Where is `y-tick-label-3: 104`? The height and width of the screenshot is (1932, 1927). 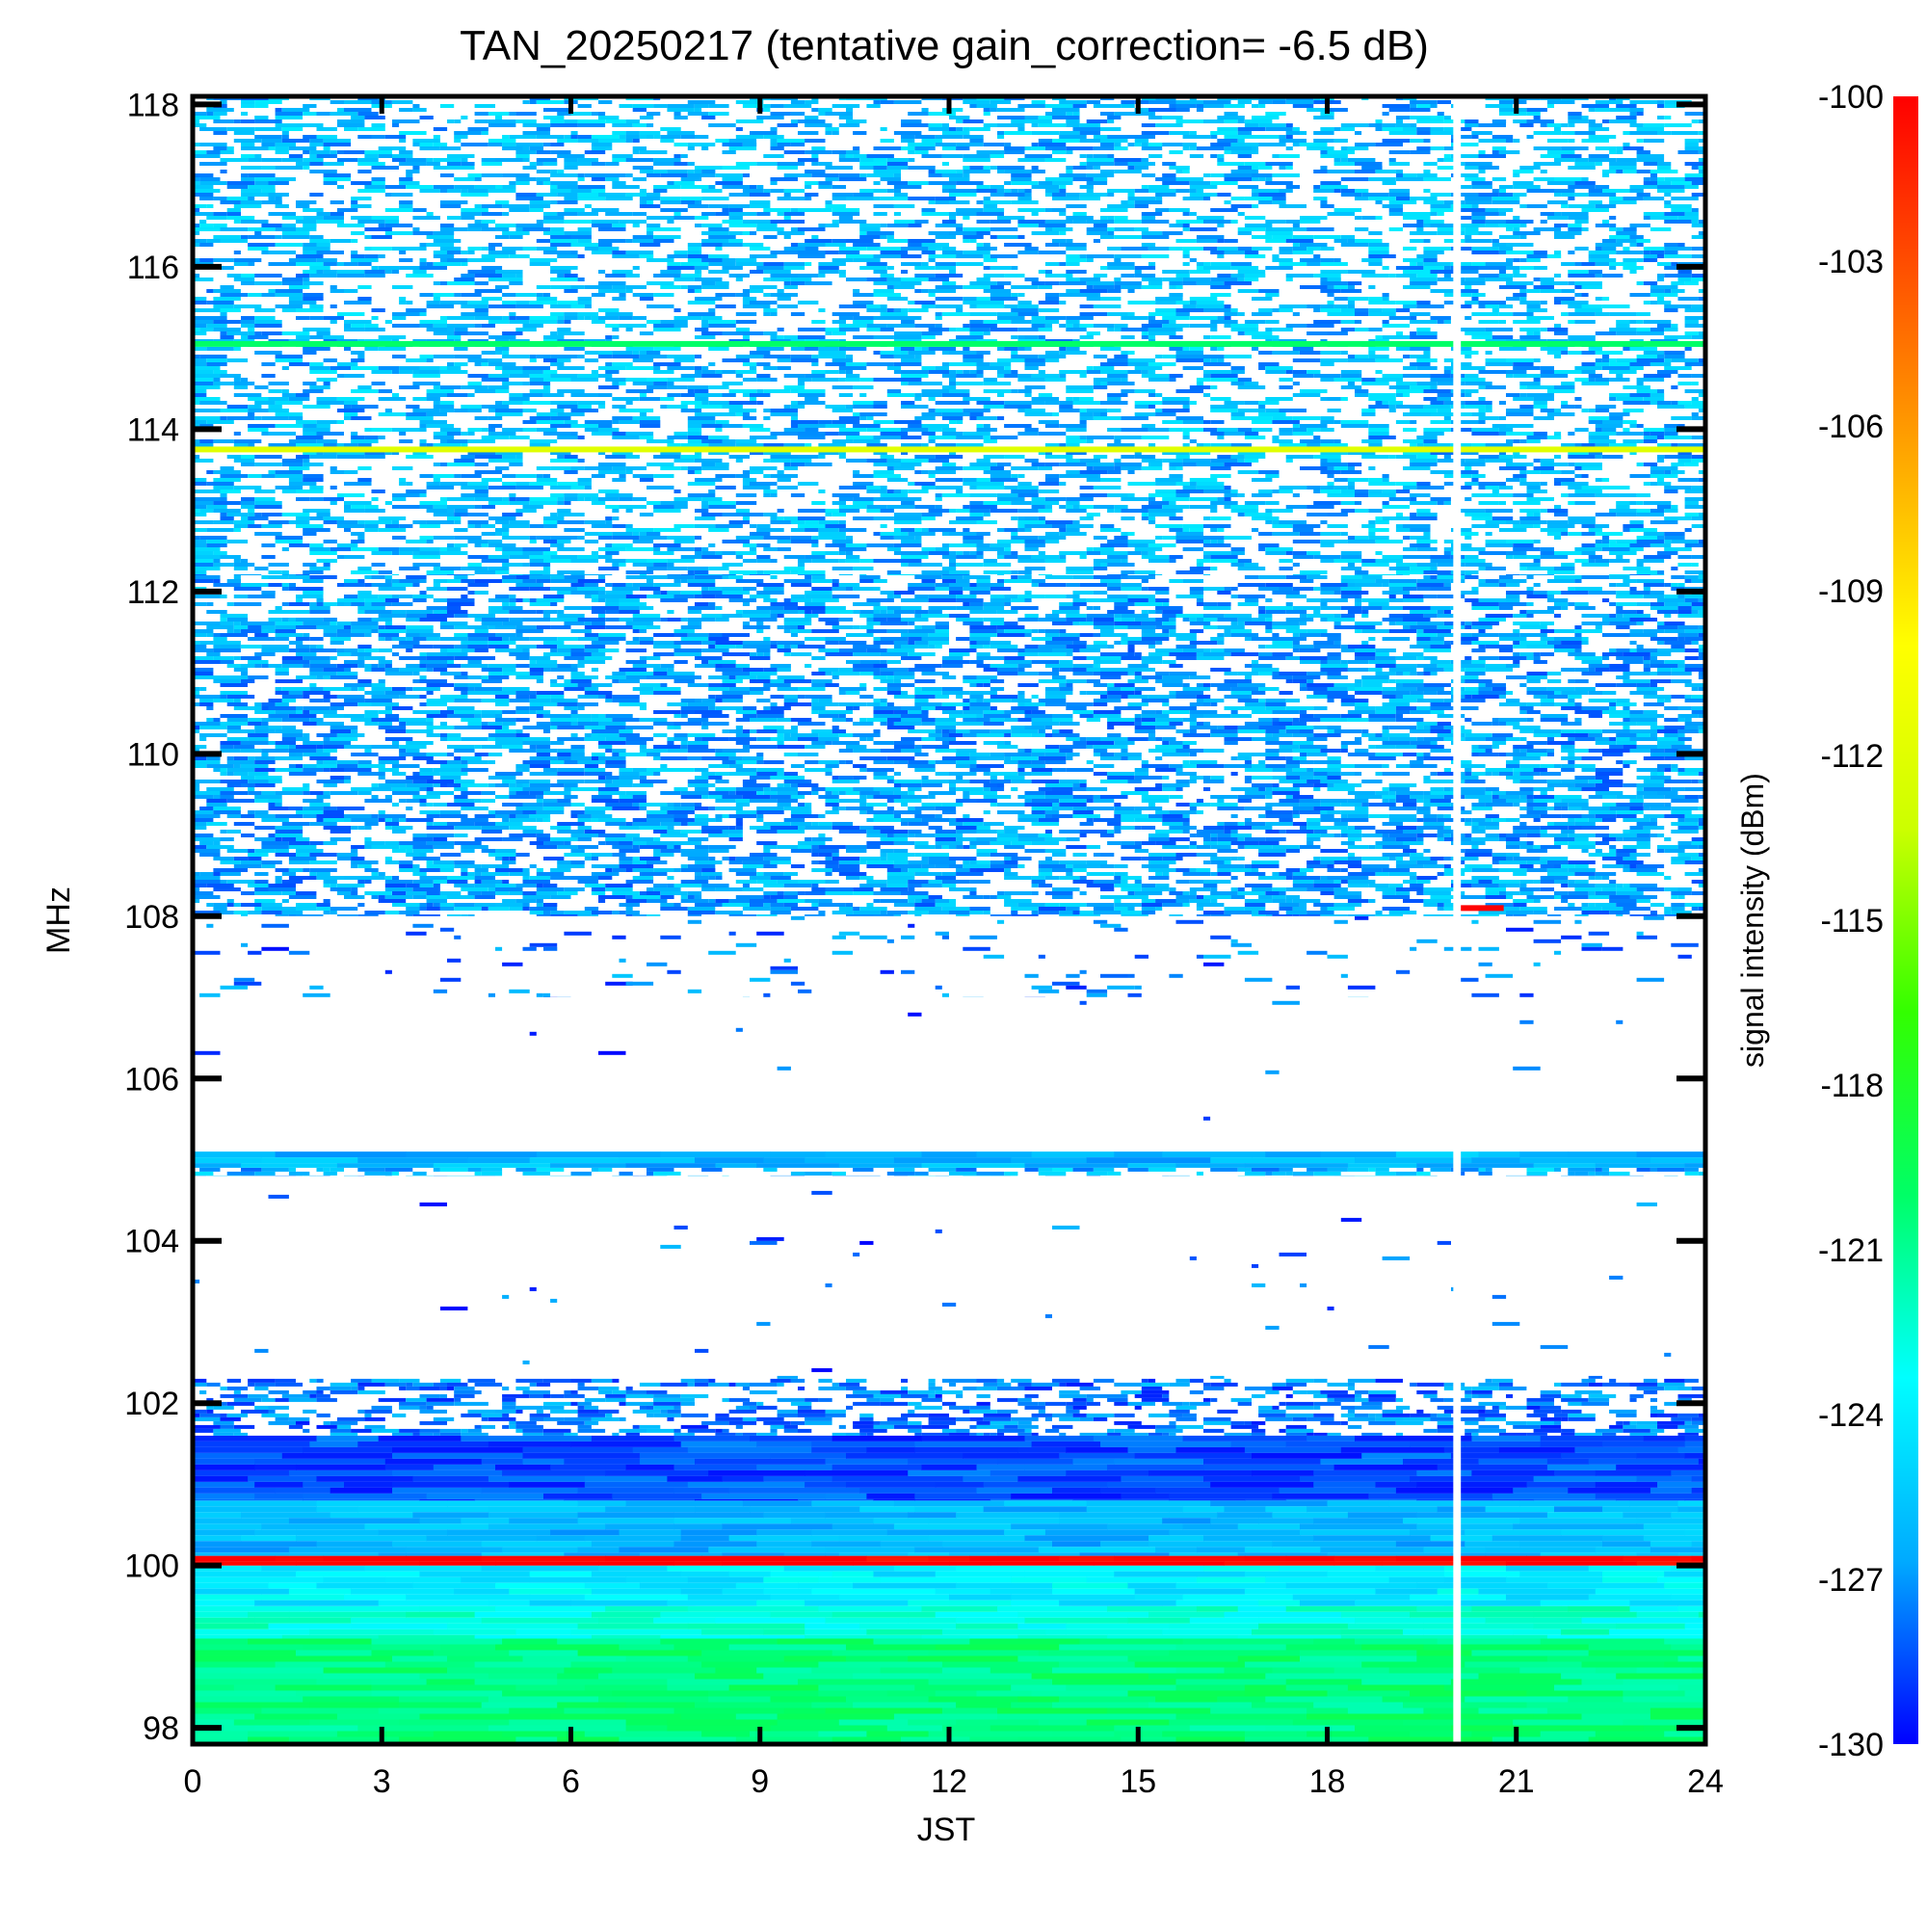
y-tick-label-3: 104 is located at coordinates (152, 1242).